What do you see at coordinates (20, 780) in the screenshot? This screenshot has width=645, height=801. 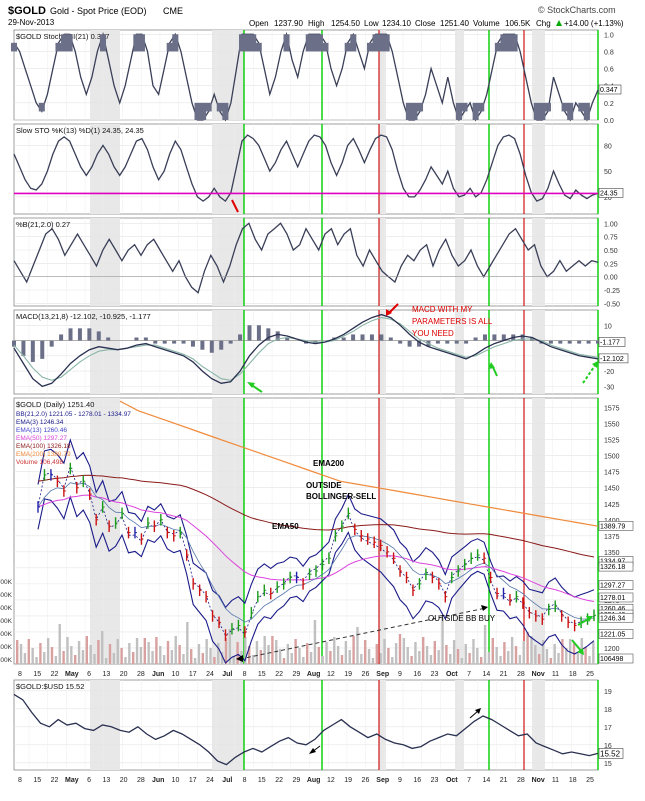 I see `x-tick-label: 8` at bounding box center [20, 780].